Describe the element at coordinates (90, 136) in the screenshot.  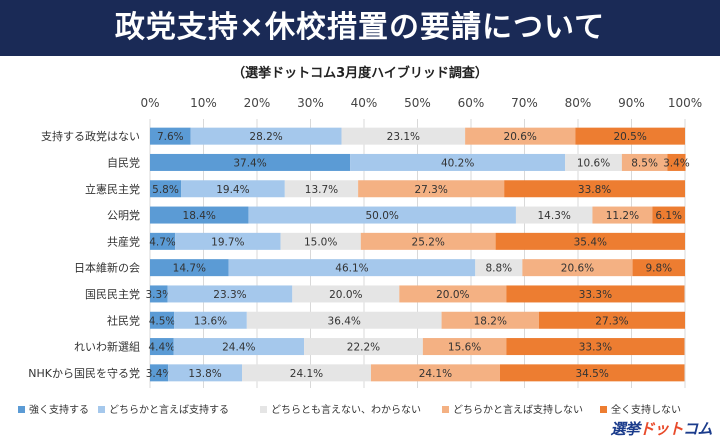
I see `category-label: 支持する政党はない` at that location.